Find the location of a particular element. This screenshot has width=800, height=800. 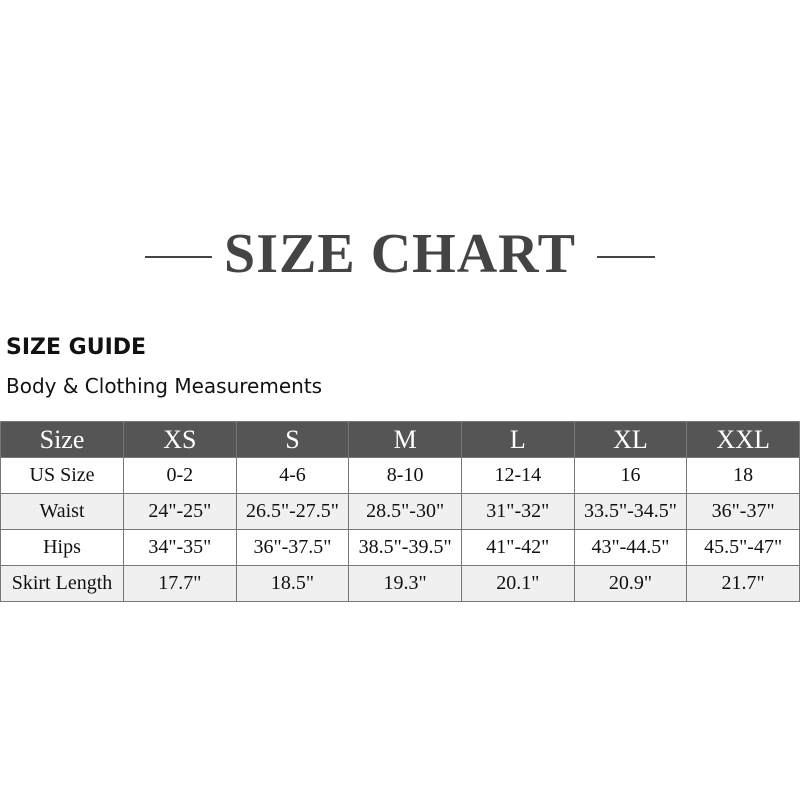

table-cell: 19.3" is located at coordinates (405, 583).